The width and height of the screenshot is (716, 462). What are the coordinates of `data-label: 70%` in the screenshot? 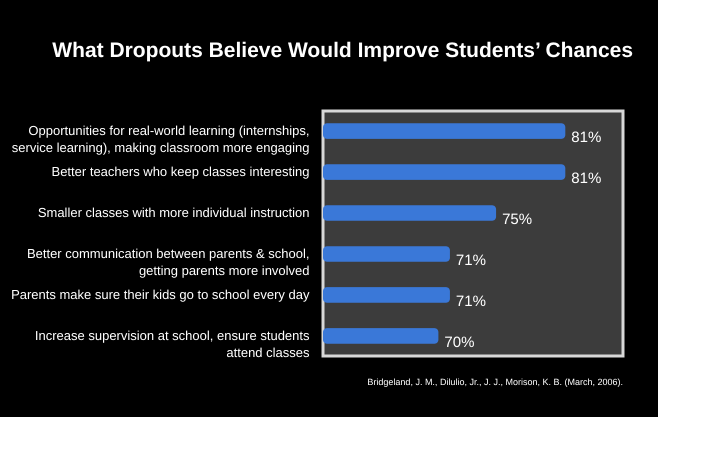 It's located at (459, 342).